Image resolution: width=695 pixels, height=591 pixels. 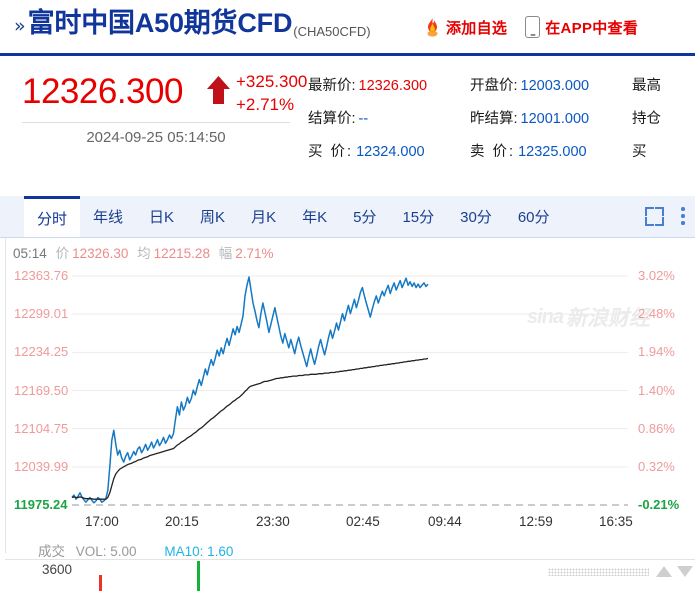 What do you see at coordinates (331, 152) in the screenshot?
I see `field-label: 买 价:` at bounding box center [331, 152].